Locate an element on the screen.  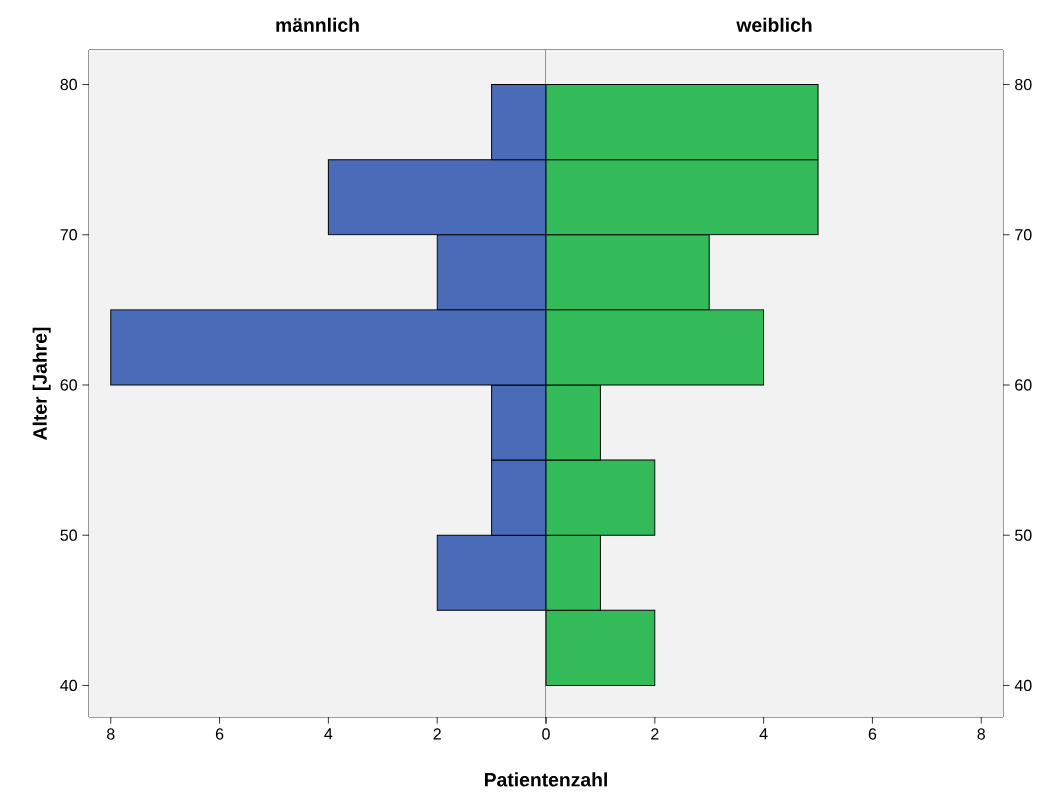
y-axis-title: Alter [Jahre] is located at coordinates (41, 383).